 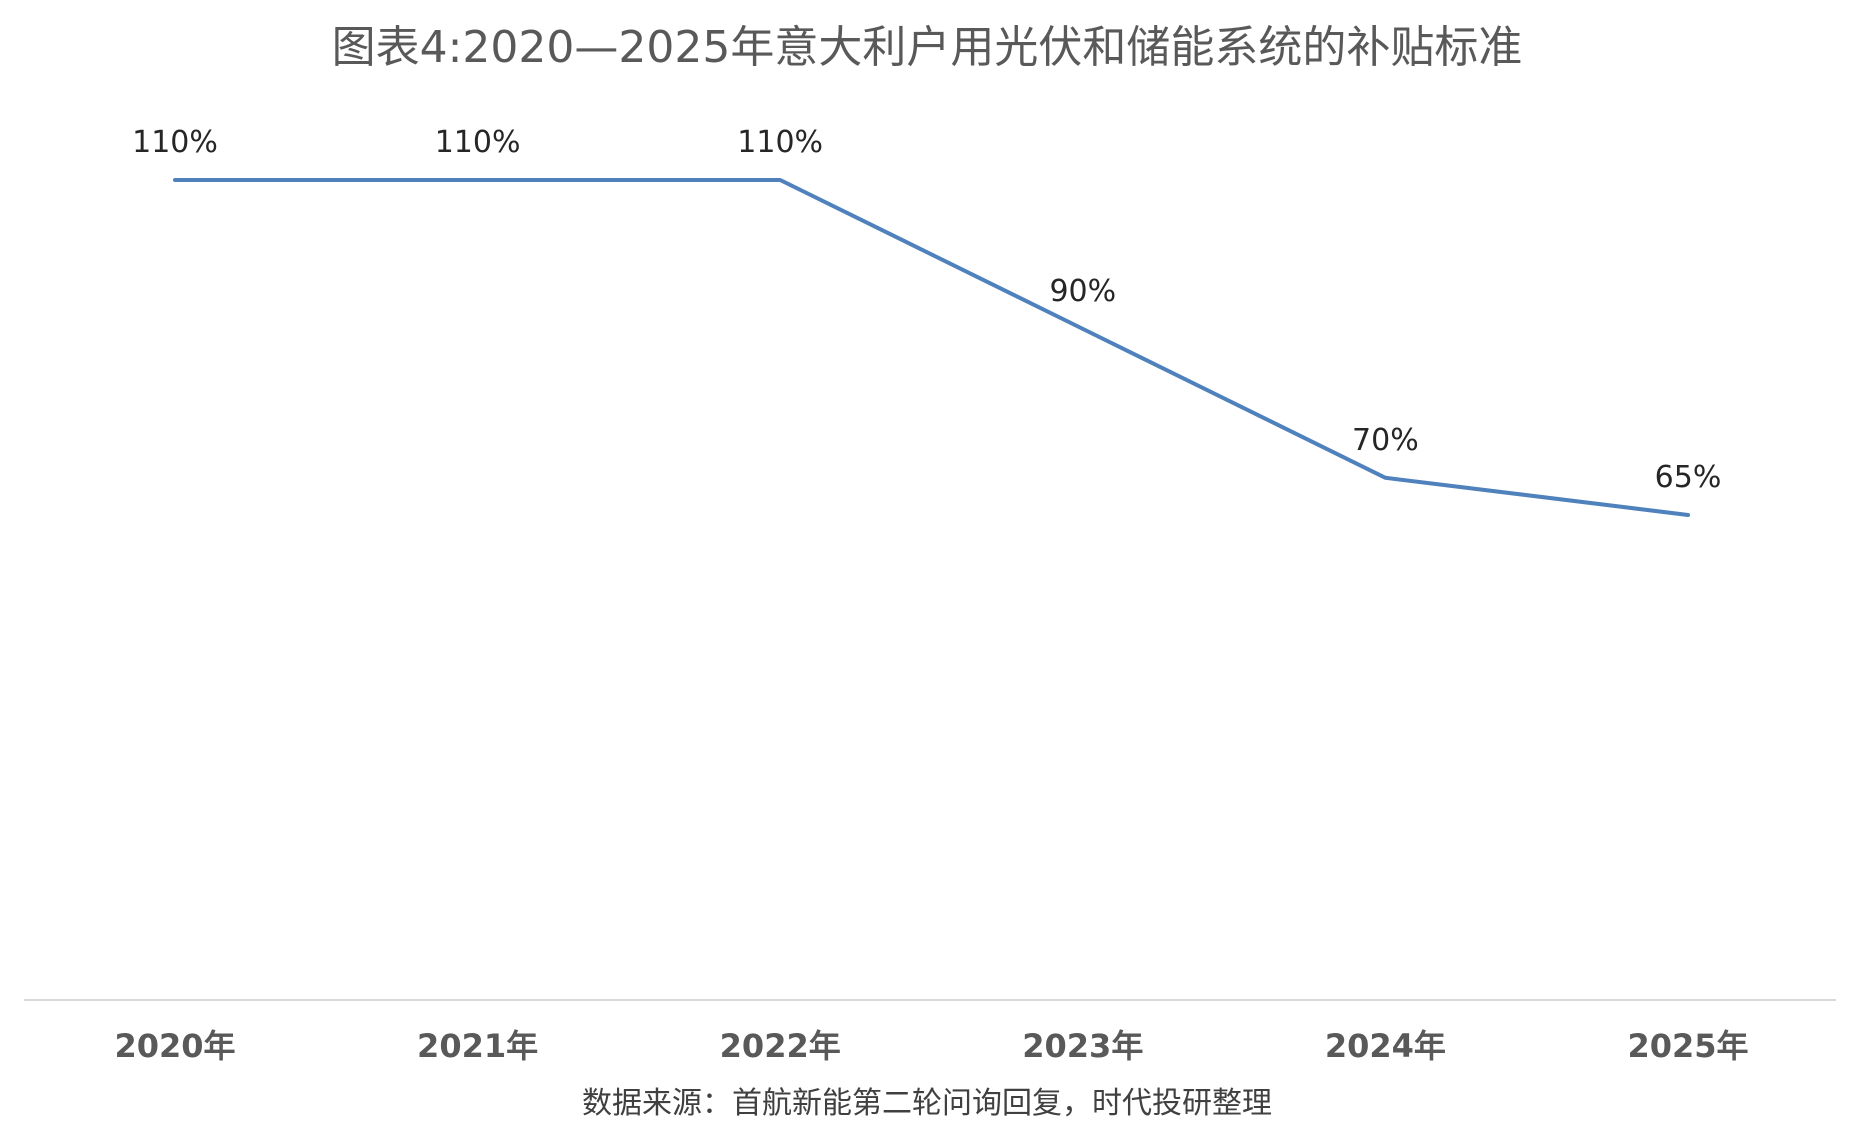 I want to click on x-tick-label: 2023年, so click(x=1082, y=1046).